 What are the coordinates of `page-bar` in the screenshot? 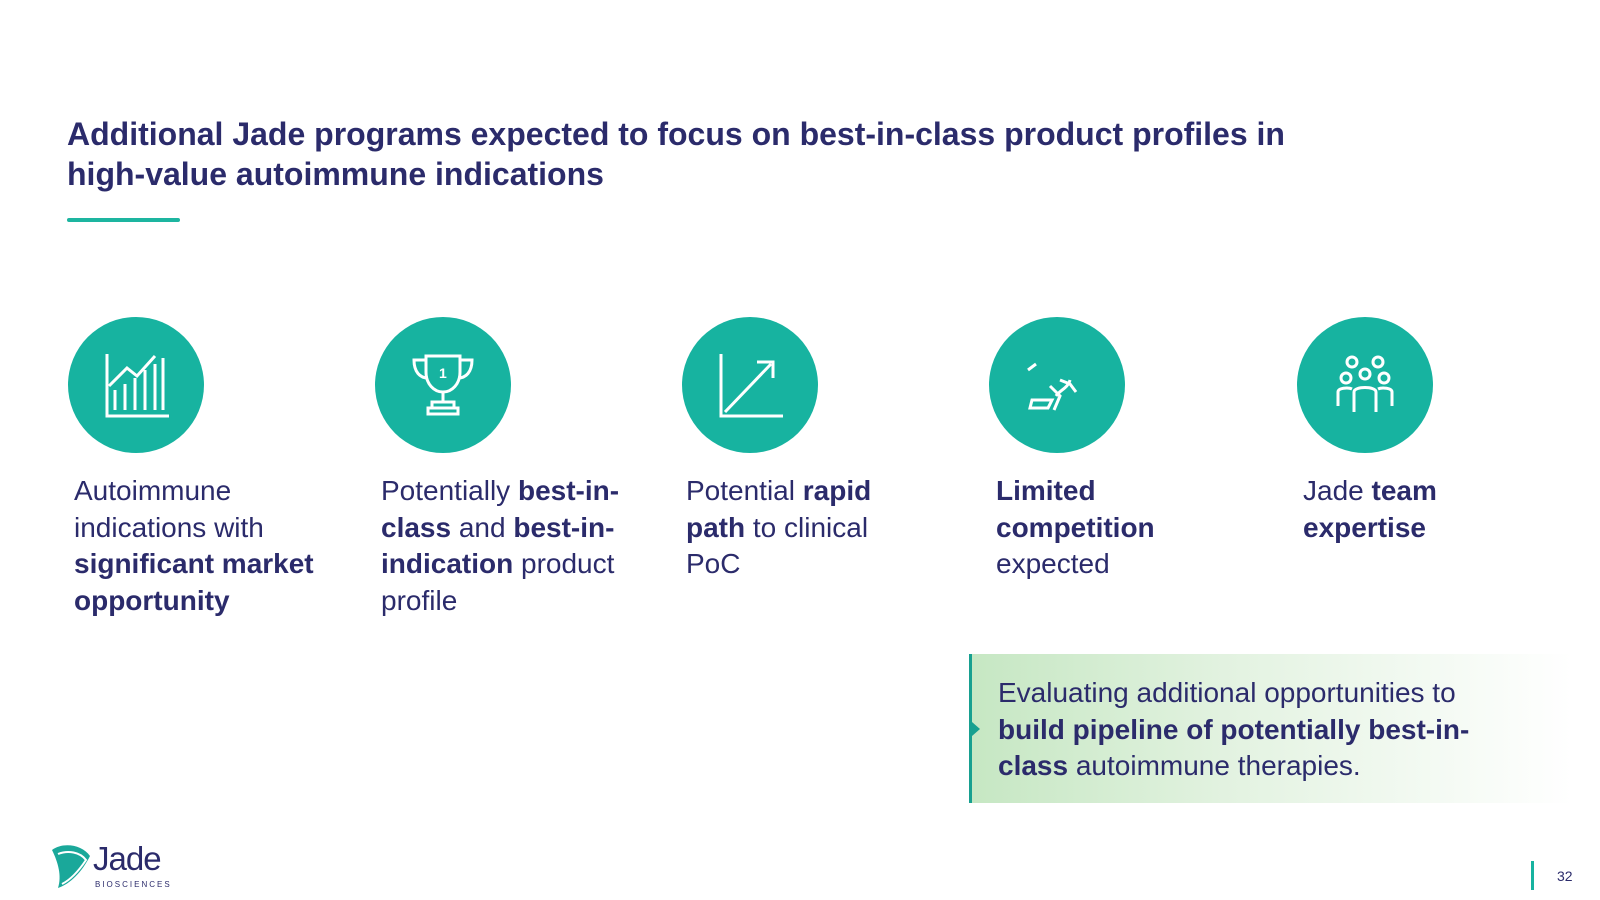 It's located at (1532, 875).